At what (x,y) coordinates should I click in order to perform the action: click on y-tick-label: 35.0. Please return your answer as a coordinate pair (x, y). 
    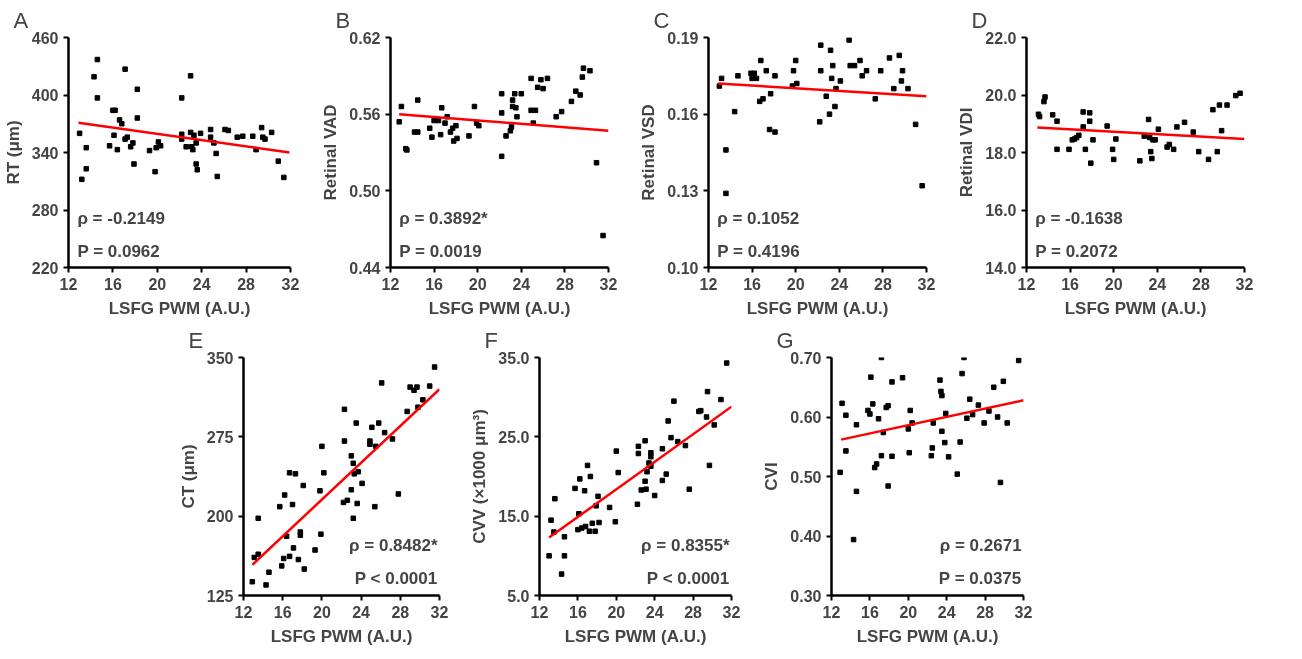
    Looking at the image, I should click on (514, 358).